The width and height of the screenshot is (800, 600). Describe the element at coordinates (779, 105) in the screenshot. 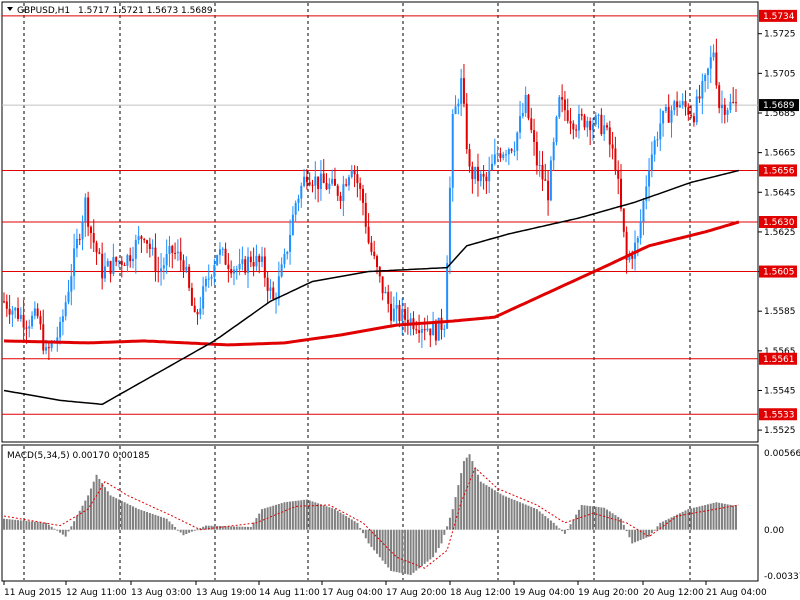

I see `current-price-tag: 1.5689` at that location.